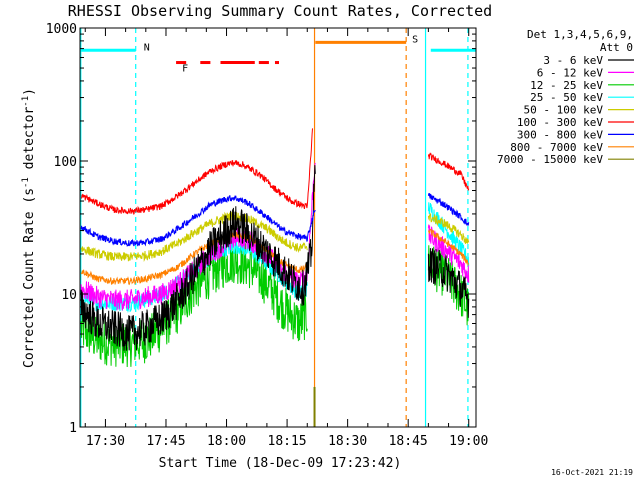 The width and height of the screenshot is (640, 480). What do you see at coordinates (566, 85) in the screenshot?
I see `legend-label-2: 12 - 25 keV` at bounding box center [566, 85].